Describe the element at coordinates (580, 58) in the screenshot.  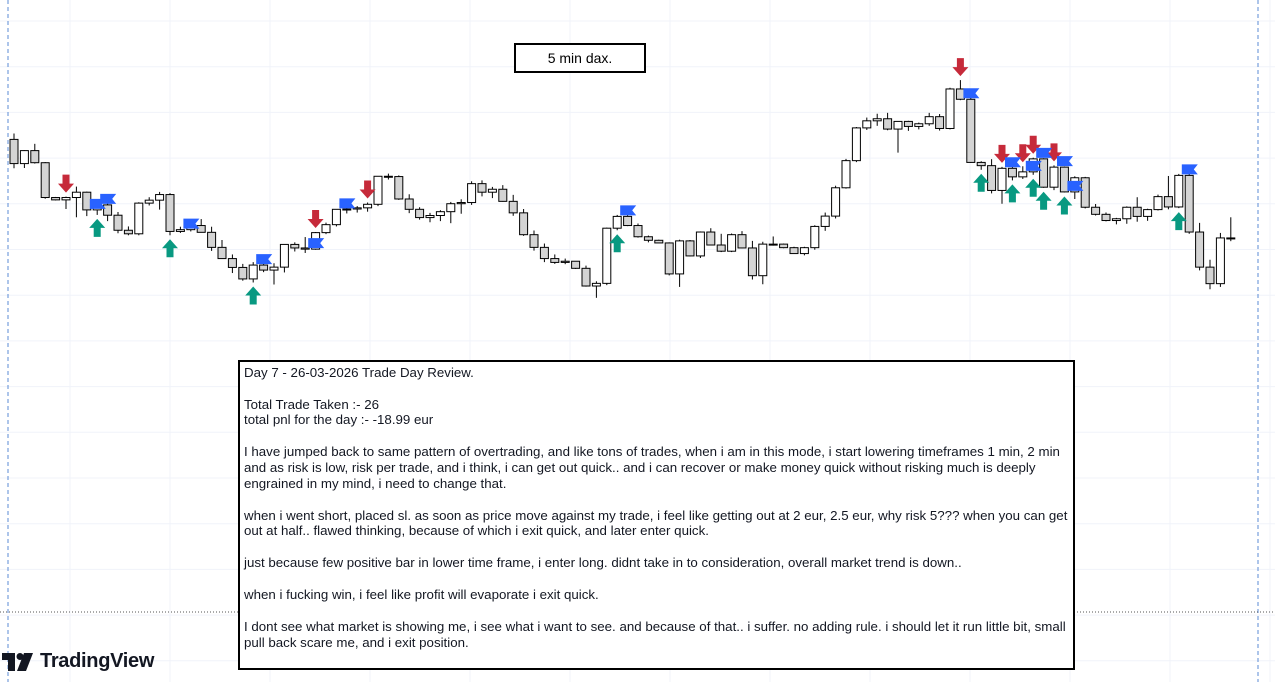
I see `chart-title-label: 5 min dax.` at that location.